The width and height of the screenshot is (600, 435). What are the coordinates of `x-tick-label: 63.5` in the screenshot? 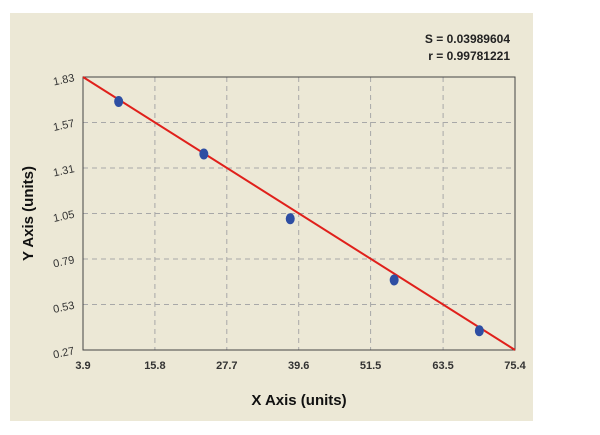 It's located at (442, 366).